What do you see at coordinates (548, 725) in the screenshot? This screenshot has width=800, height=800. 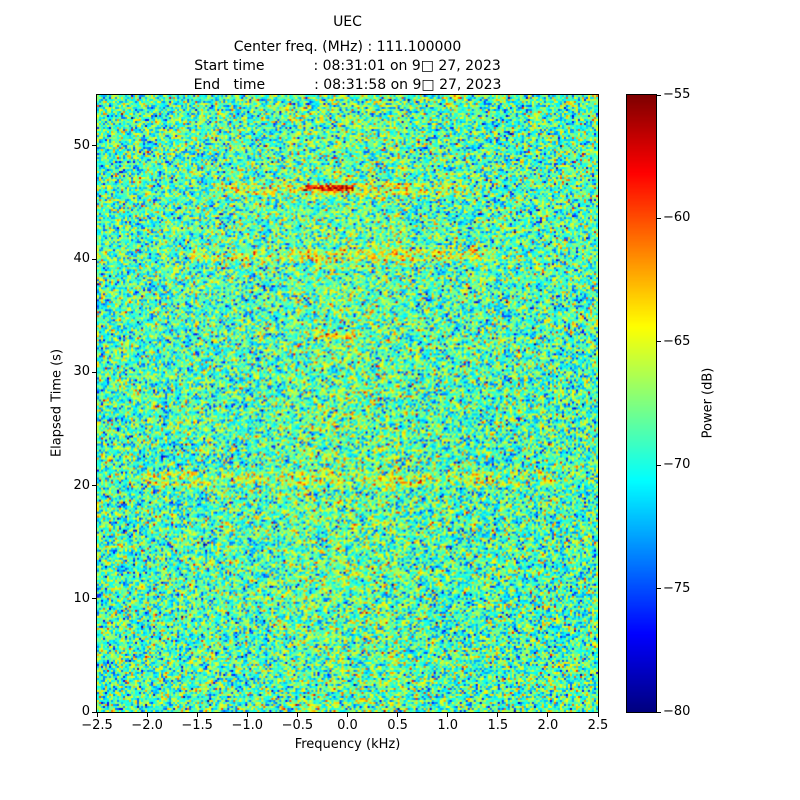 I see `x-tick-label: 2.0` at bounding box center [548, 725].